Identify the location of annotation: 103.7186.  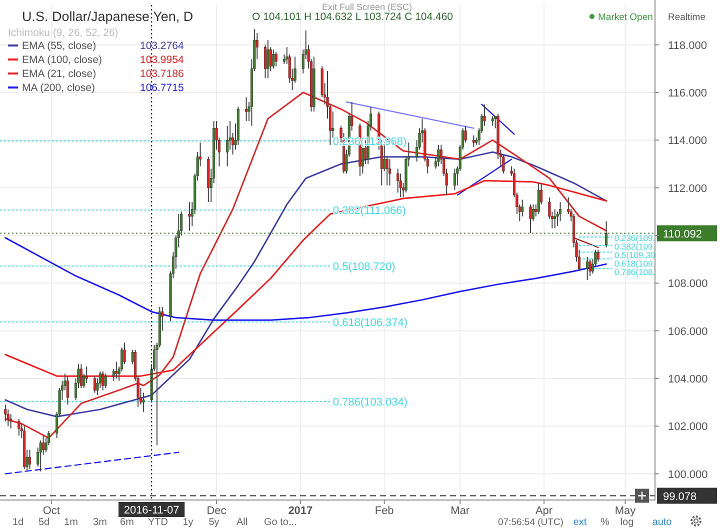
(162, 74).